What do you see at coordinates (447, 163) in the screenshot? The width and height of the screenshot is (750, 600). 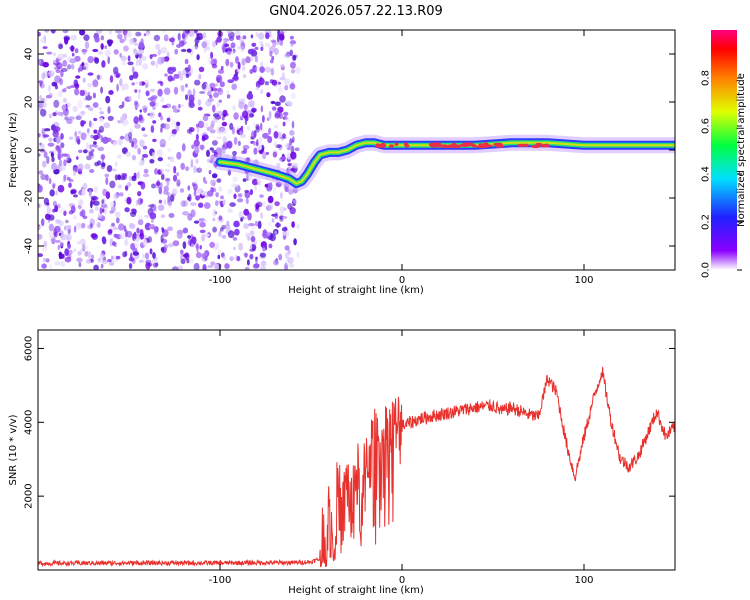 I see `ridge-core` at bounding box center [447, 163].